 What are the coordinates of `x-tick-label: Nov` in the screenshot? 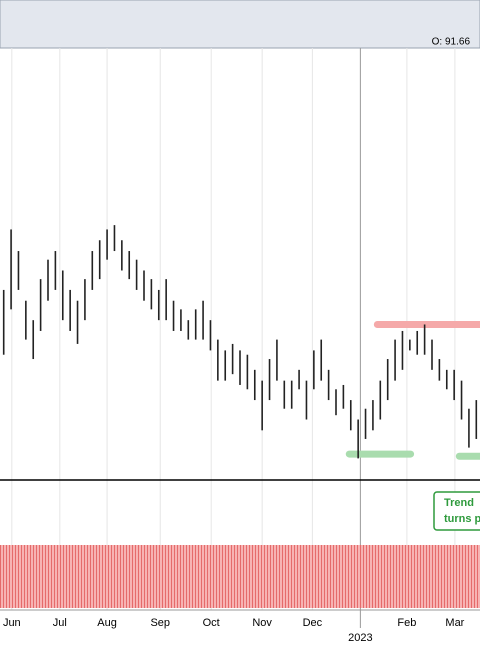 It's located at (262, 623).